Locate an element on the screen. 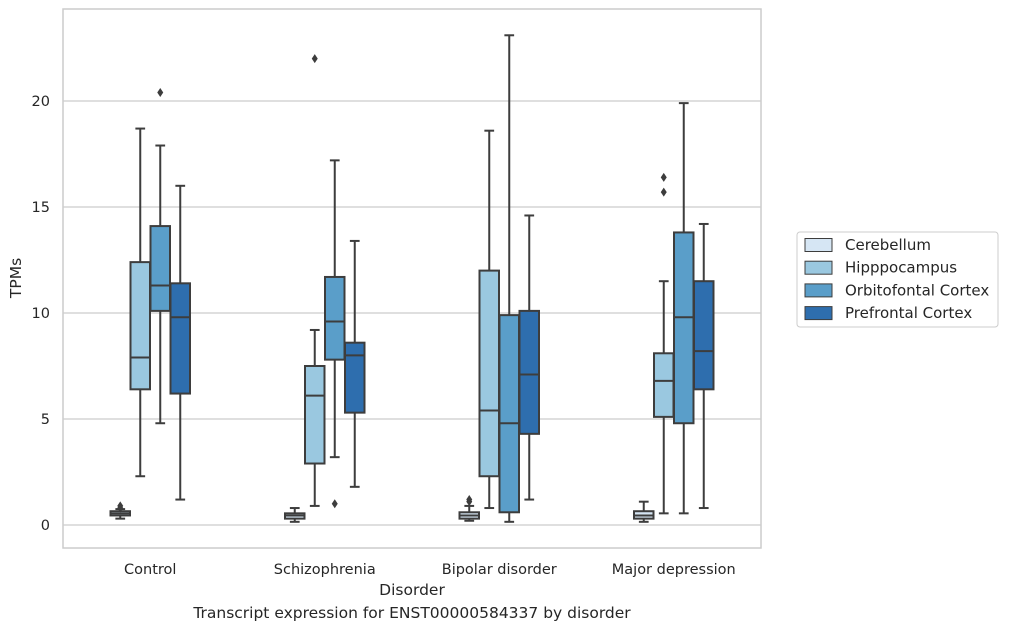  y-tick-label: 0 is located at coordinates (45, 526).